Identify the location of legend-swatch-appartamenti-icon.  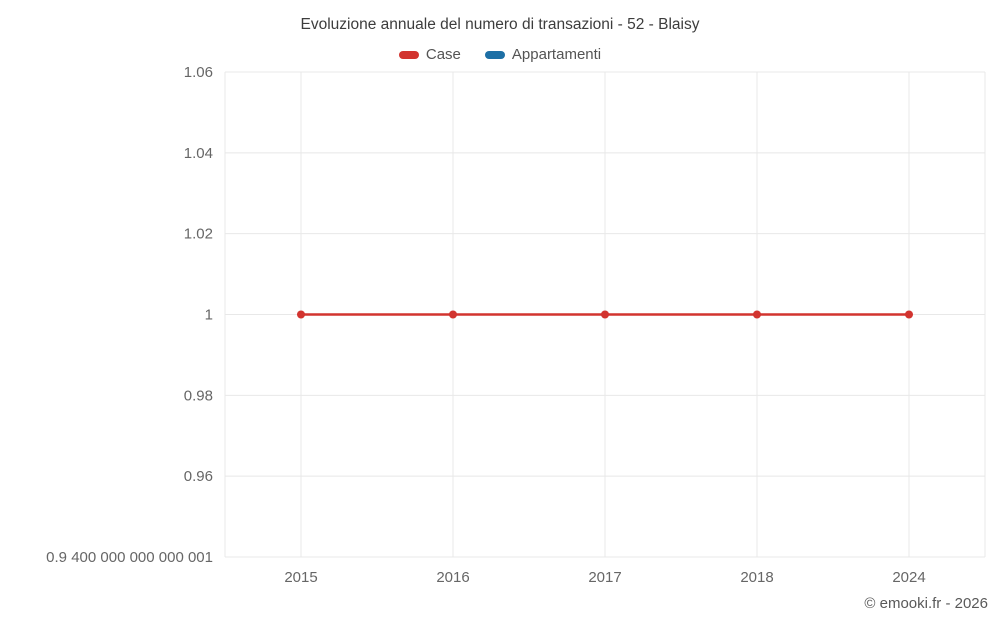
(494, 54).